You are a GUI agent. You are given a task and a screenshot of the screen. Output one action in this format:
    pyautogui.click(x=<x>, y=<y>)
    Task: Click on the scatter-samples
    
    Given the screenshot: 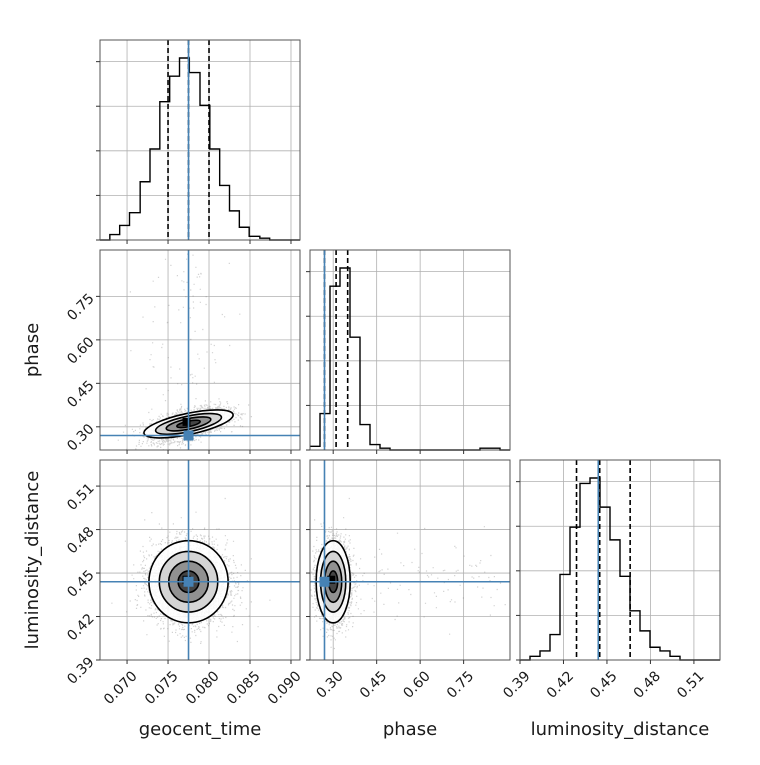 What is the action you would take?
    pyautogui.click(x=184, y=351)
    